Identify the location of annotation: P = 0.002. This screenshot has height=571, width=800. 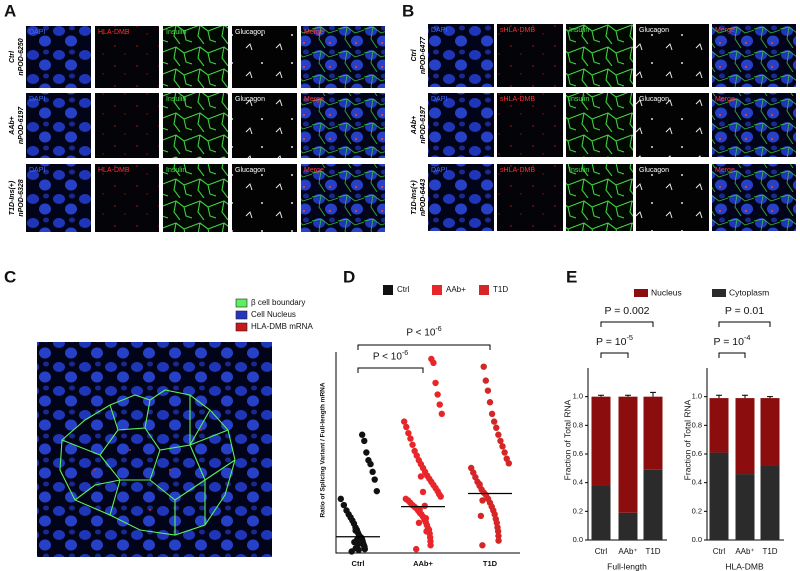
(626, 311).